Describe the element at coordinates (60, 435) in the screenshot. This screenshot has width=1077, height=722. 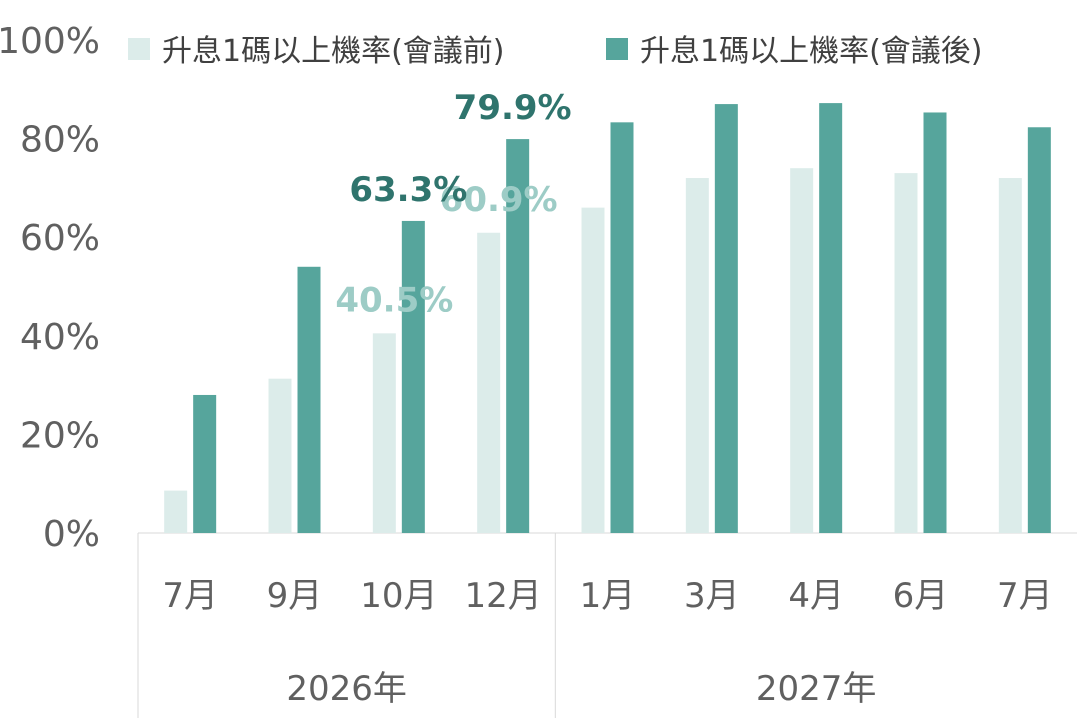
I see `y-tick-label: 20%` at that location.